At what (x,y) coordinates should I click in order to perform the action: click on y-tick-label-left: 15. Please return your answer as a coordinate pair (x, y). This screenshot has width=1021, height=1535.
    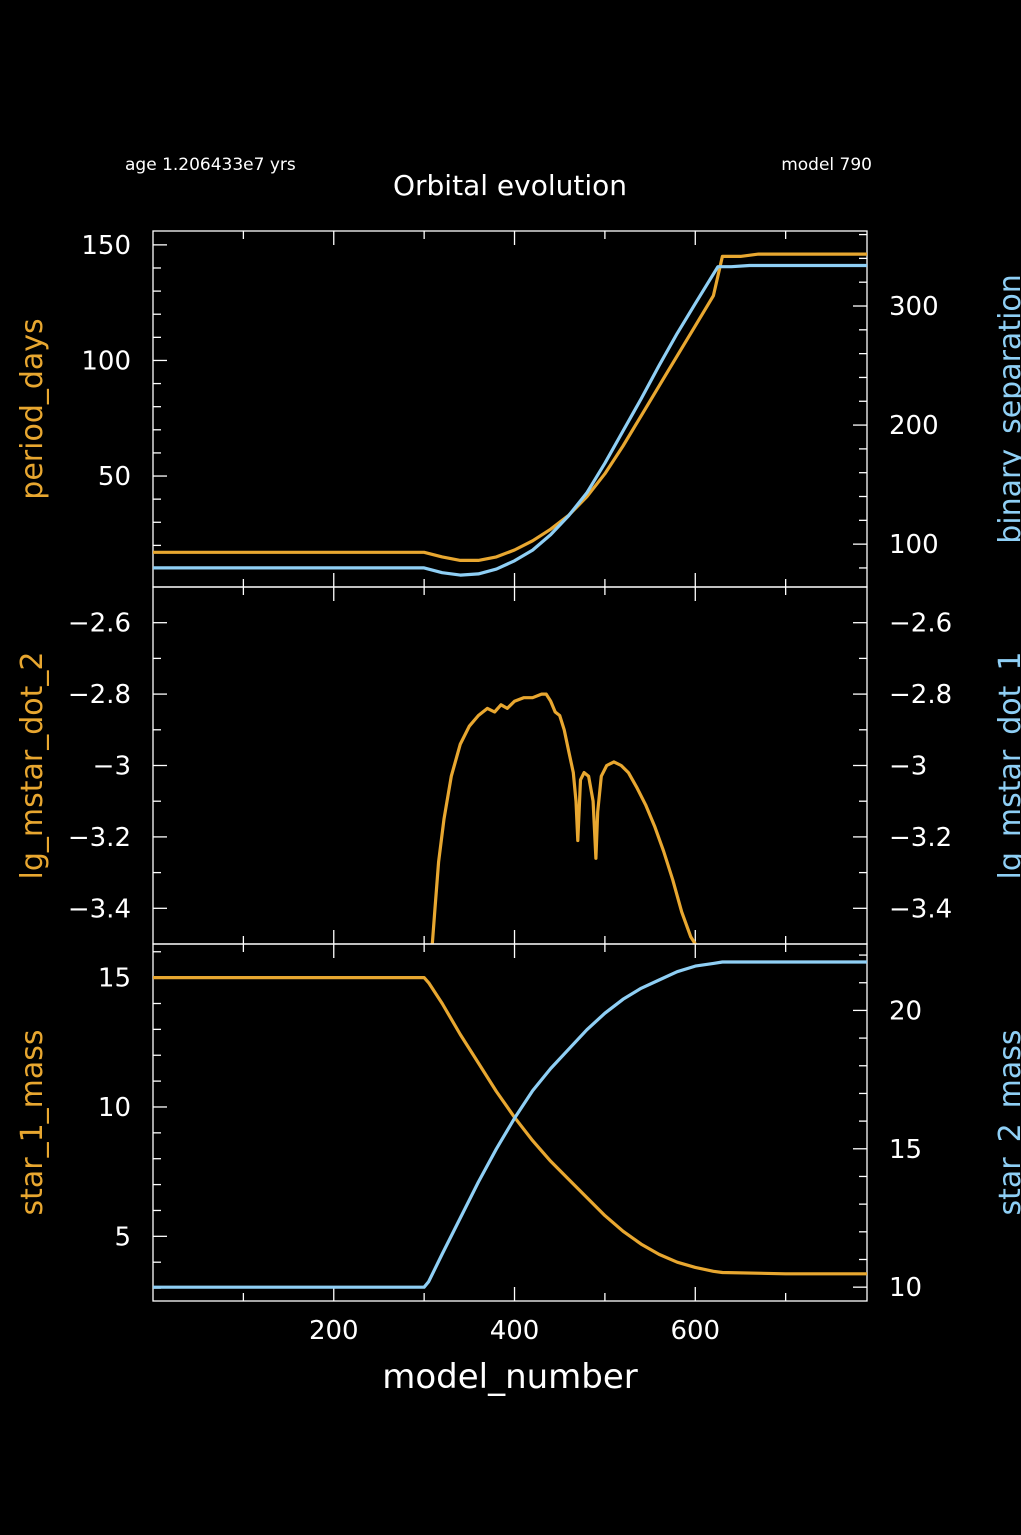
    Looking at the image, I should click on (114, 979).